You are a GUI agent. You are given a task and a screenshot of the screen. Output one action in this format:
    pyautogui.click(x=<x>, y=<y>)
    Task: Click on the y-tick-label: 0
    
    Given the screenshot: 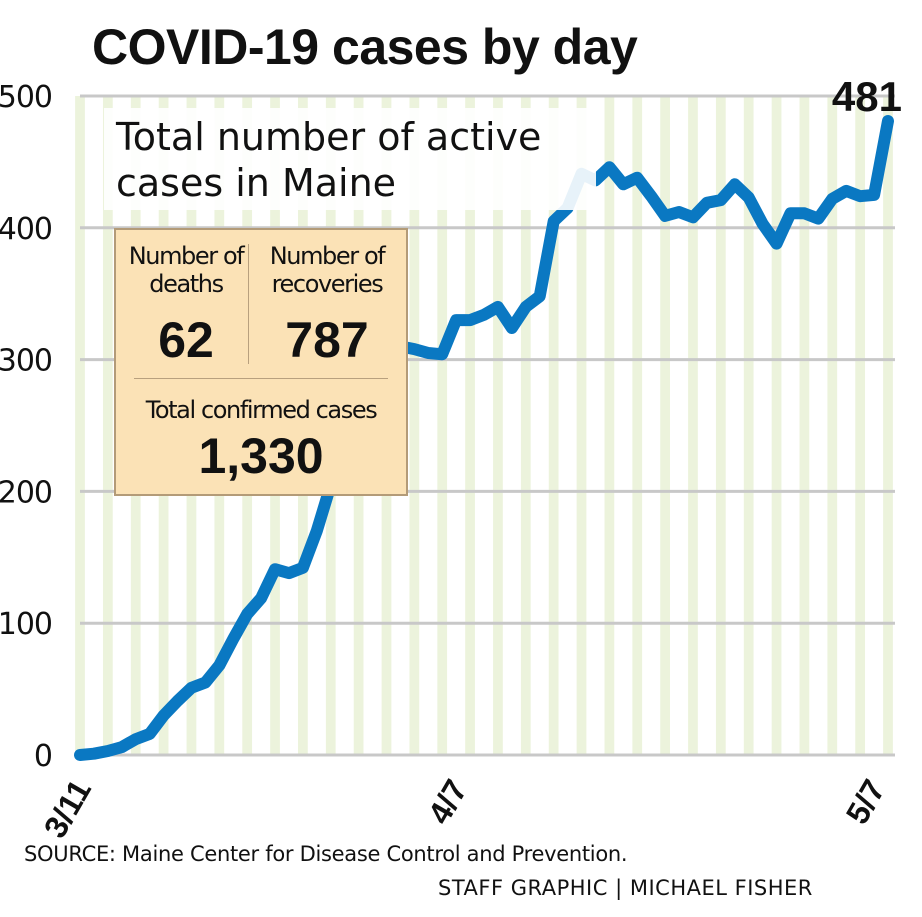 What is the action you would take?
    pyautogui.click(x=43, y=756)
    